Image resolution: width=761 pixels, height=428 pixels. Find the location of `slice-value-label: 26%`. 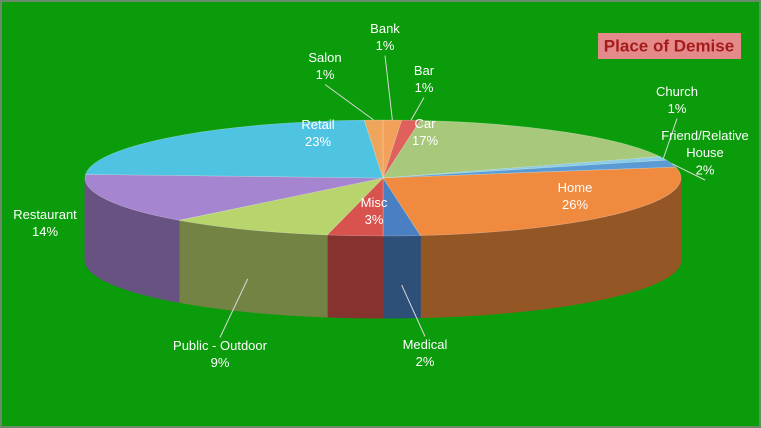

slice-value-label: 26% is located at coordinates (575, 204).